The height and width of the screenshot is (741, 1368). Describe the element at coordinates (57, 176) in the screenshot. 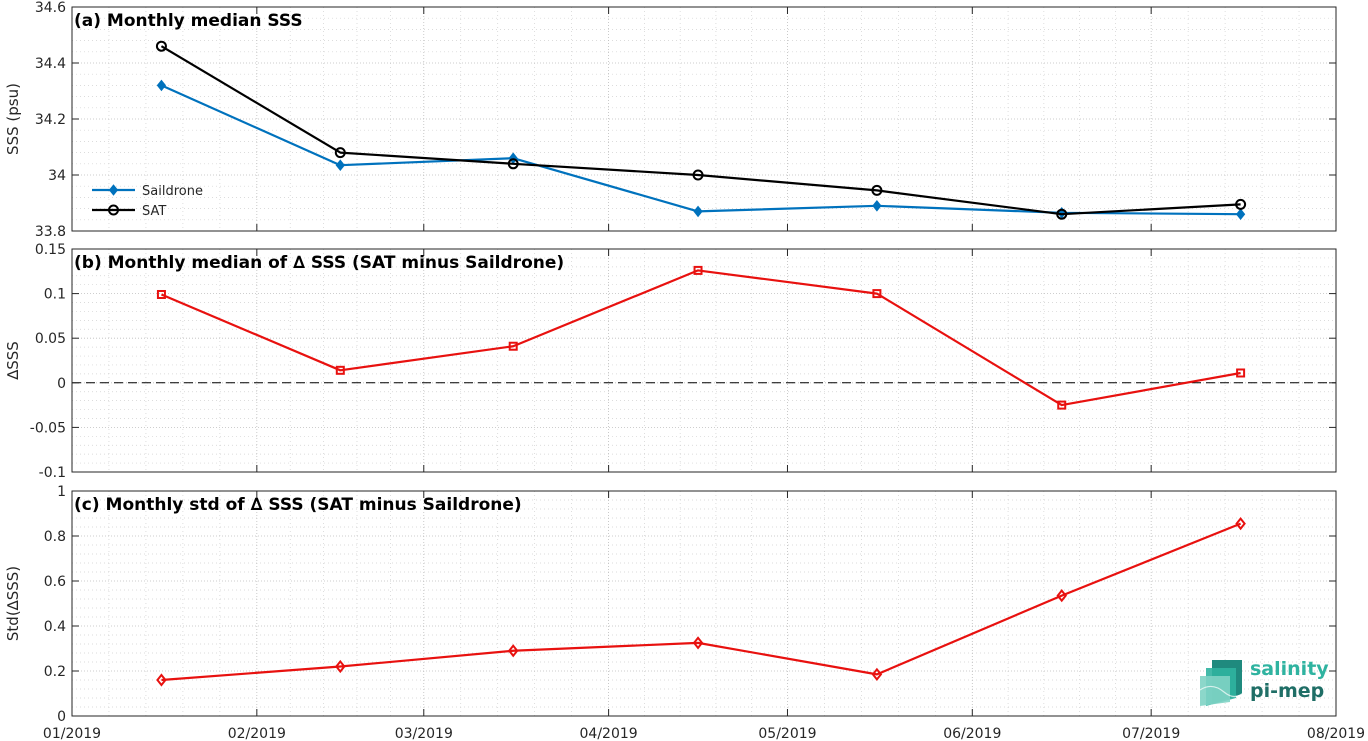

I see `y-tick-label: 34` at that location.